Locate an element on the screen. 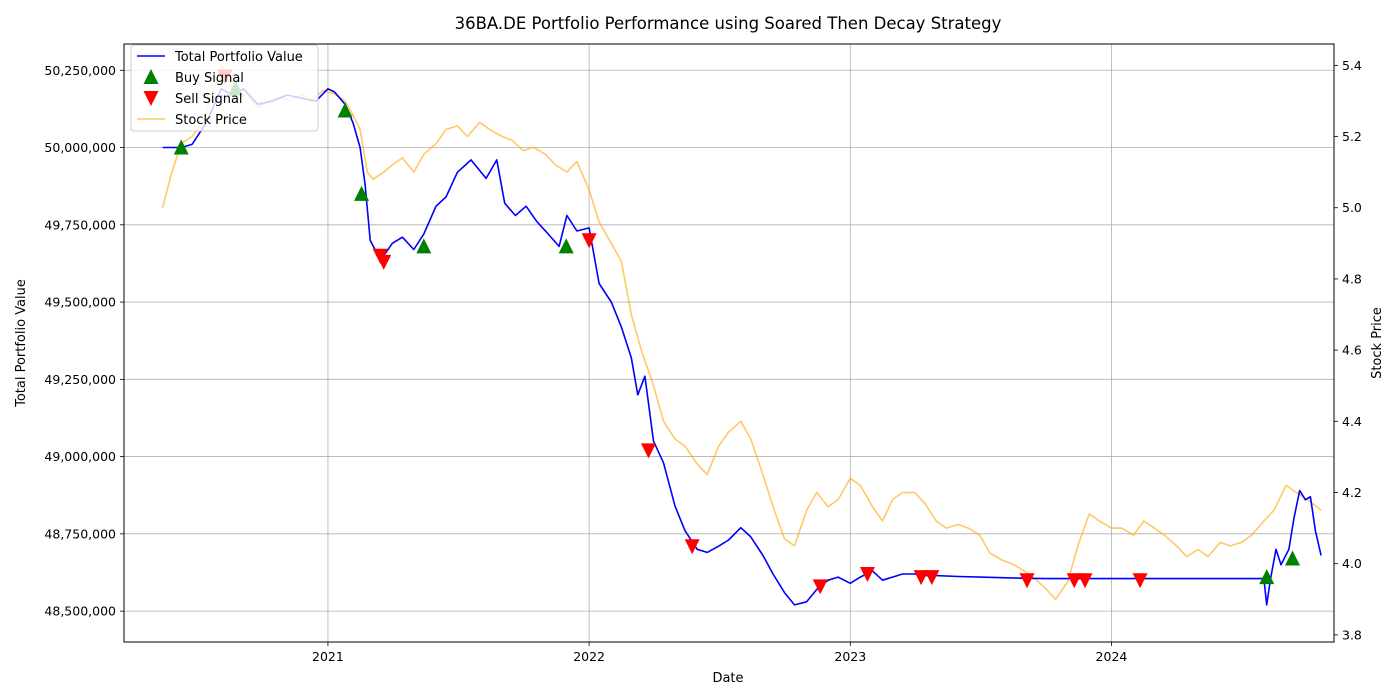  x-tick-label: 2021 is located at coordinates (328, 656).